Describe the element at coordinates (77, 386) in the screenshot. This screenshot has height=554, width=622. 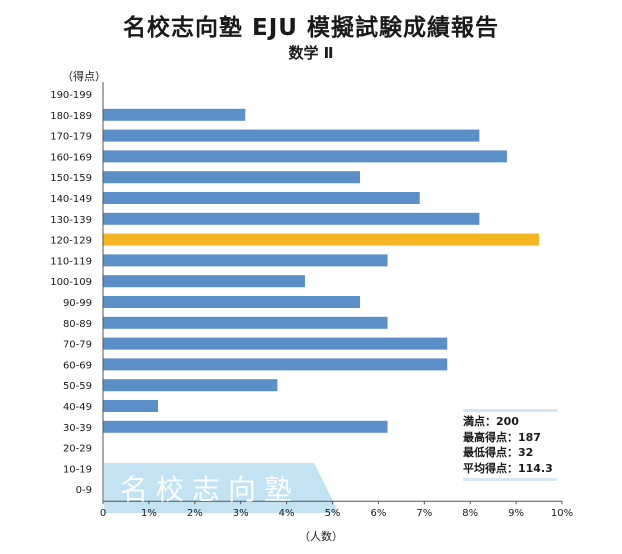
I see `y-tick-label: 50-59` at that location.